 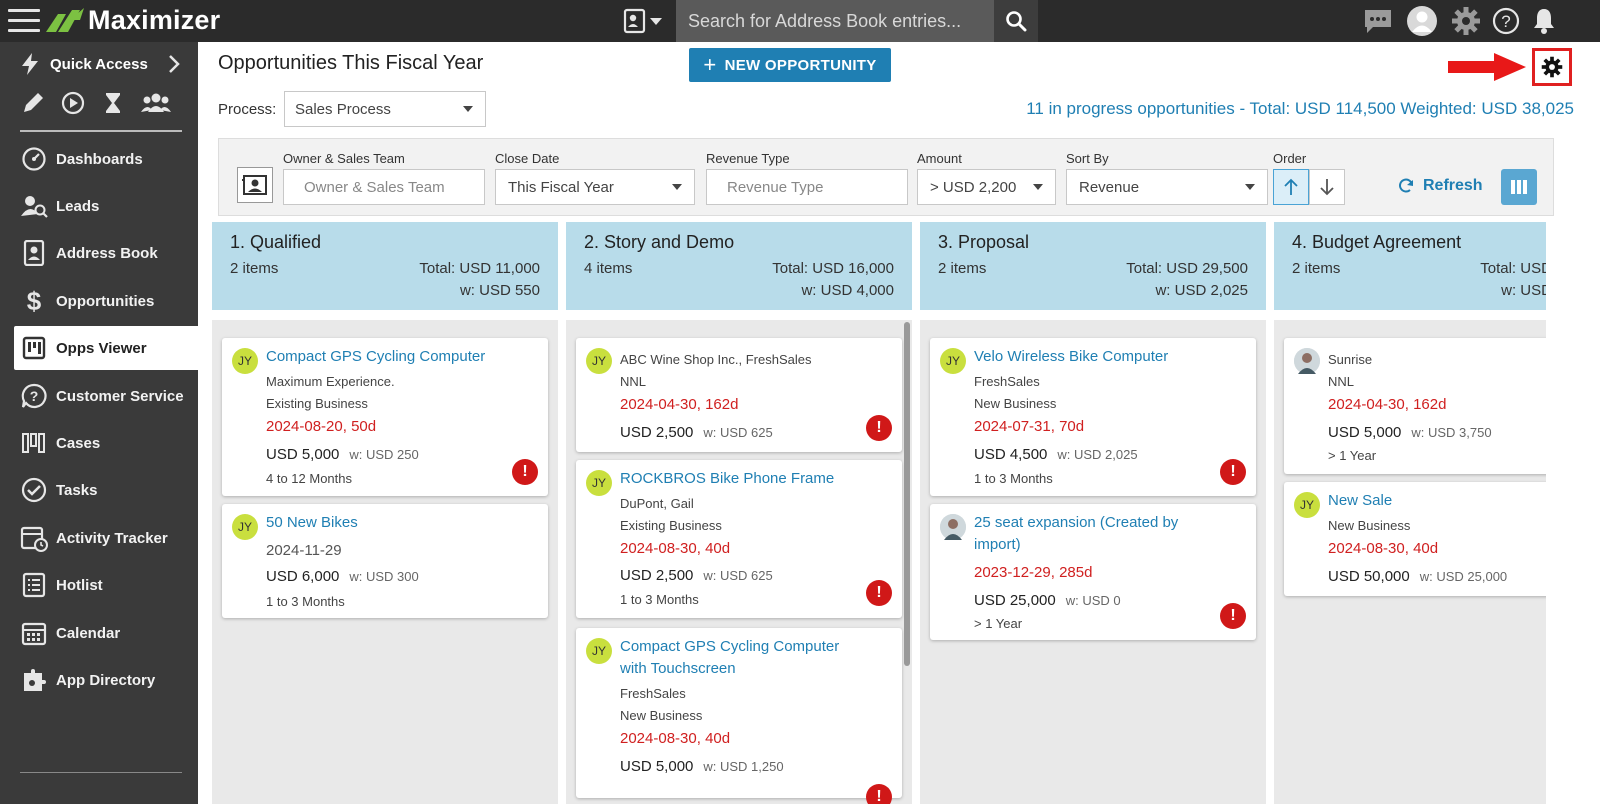 I want to click on app-directory-icon, so click(x=34, y=680).